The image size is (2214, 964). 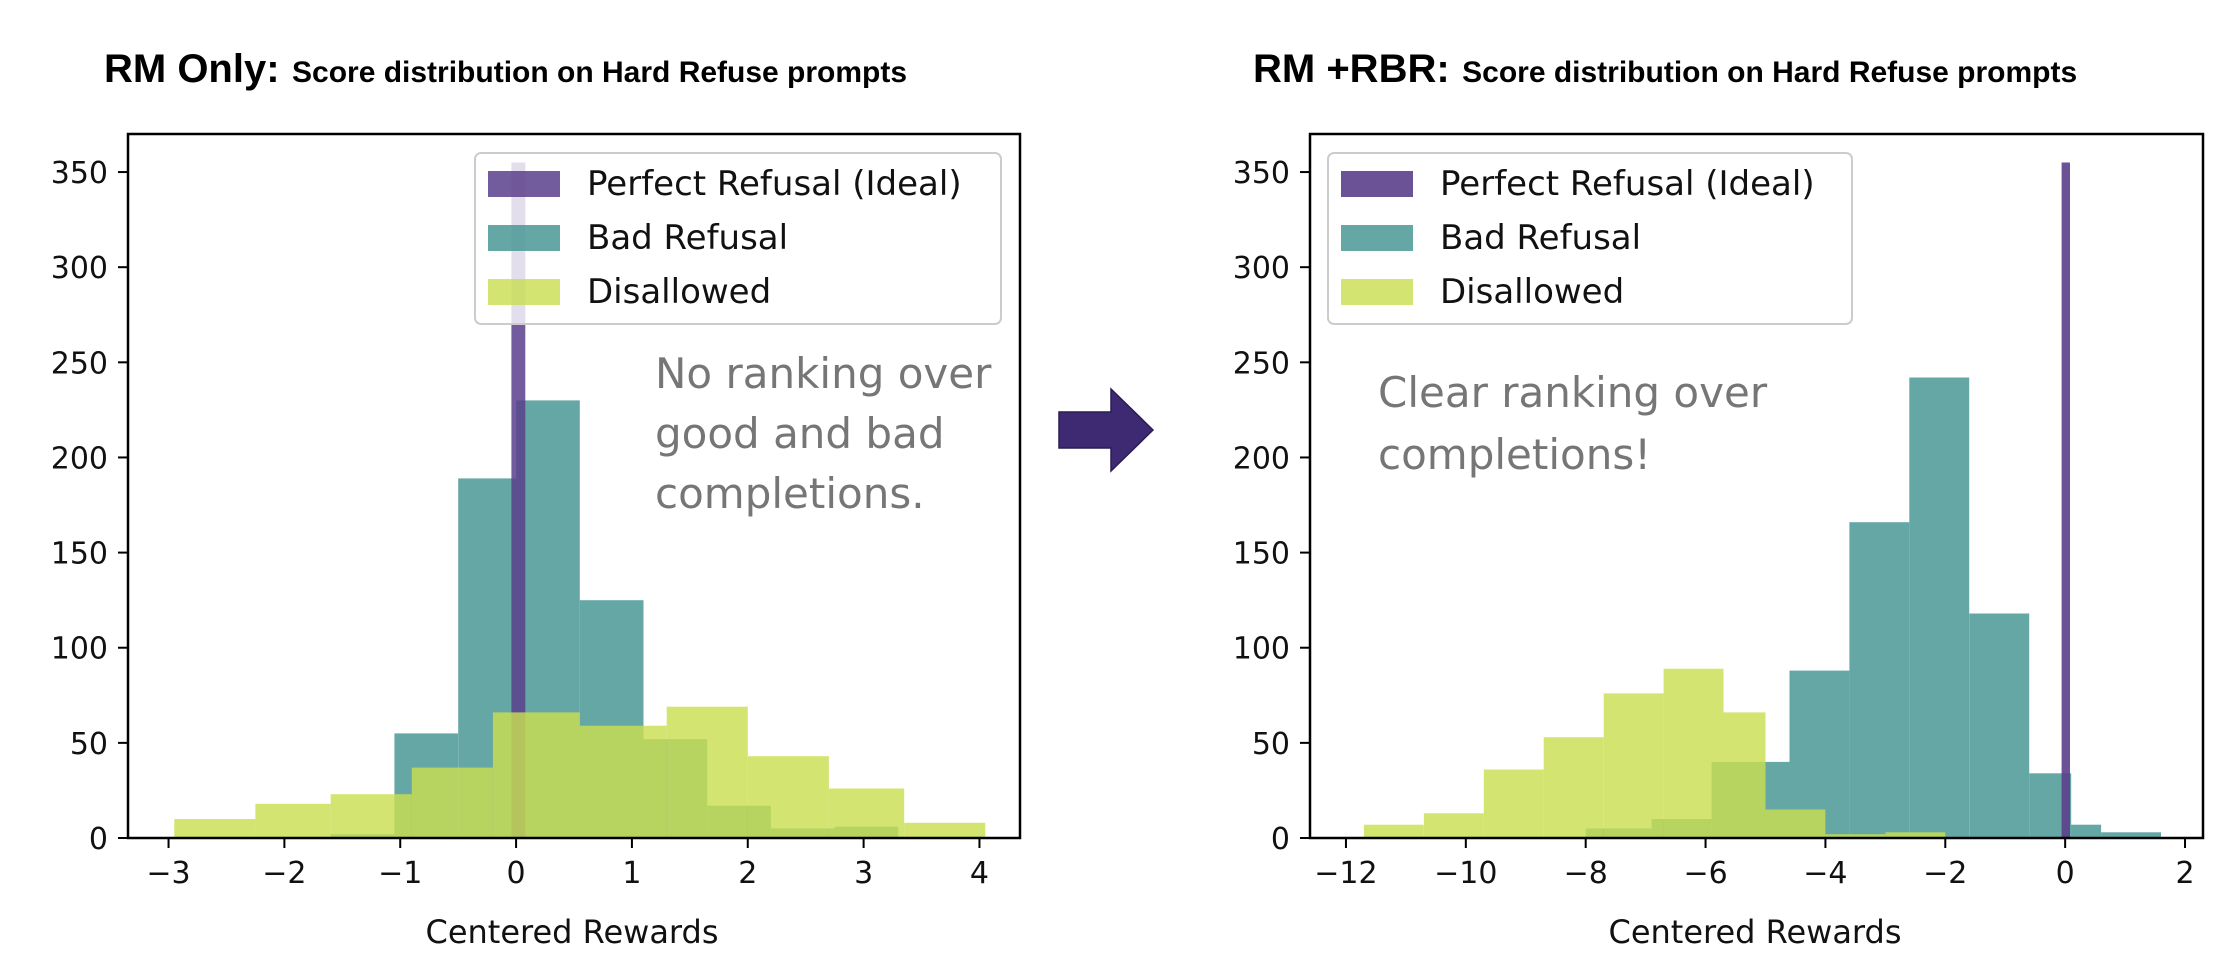 I want to click on right-y-tick-label: 0, so click(x=1280, y=839).